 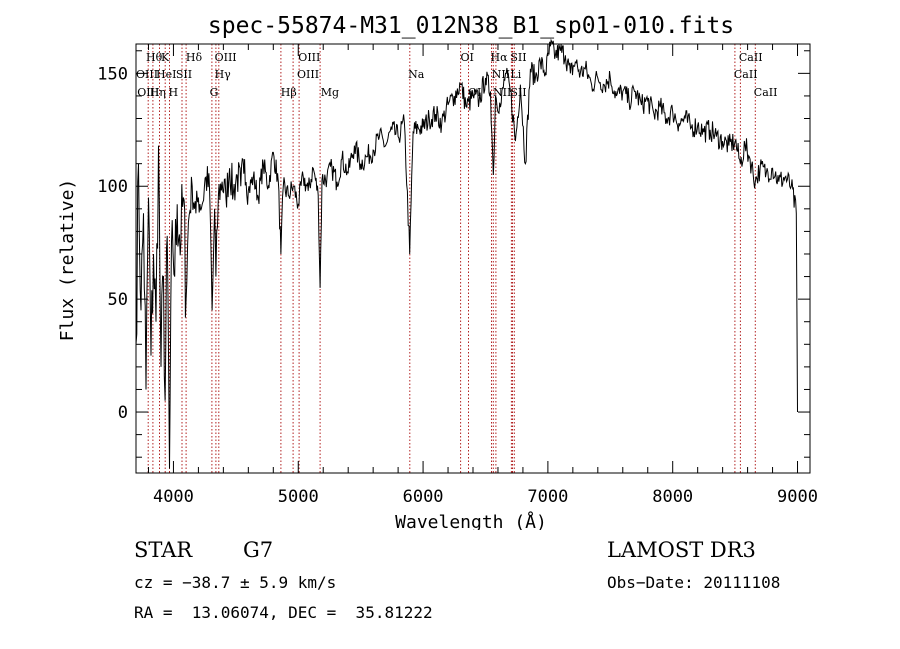 I want to click on object-subclass: G7, so click(x=258, y=550).